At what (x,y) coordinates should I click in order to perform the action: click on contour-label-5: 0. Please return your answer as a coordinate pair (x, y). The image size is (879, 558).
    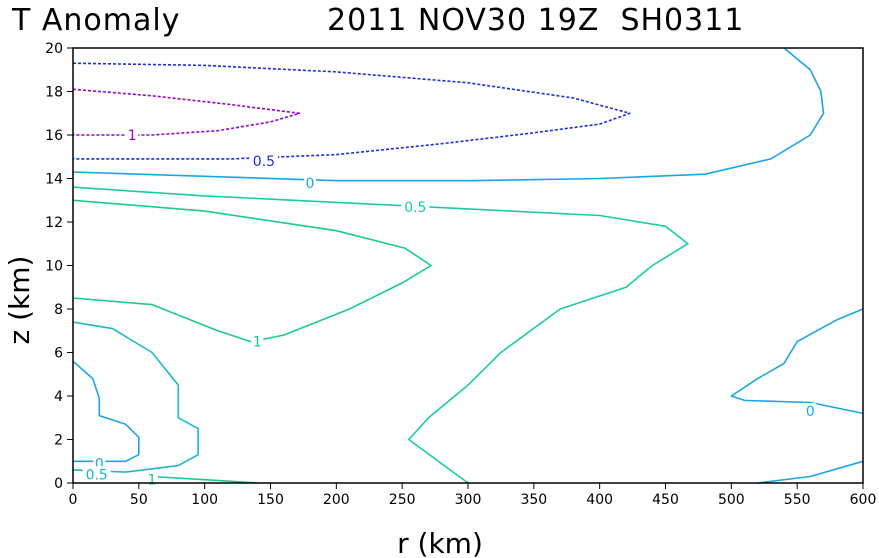
    Looking at the image, I should click on (810, 412).